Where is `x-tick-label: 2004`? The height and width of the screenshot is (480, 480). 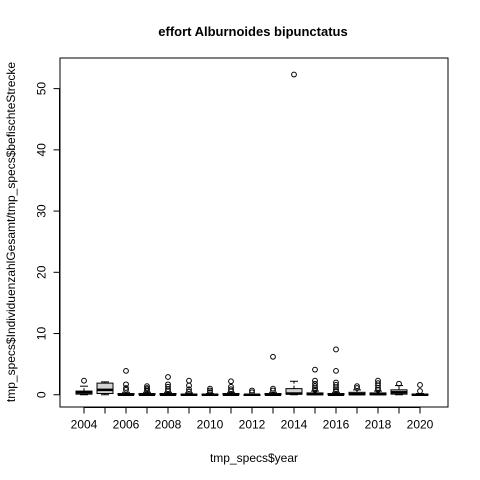
x-tick-label: 2004 is located at coordinates (84, 425).